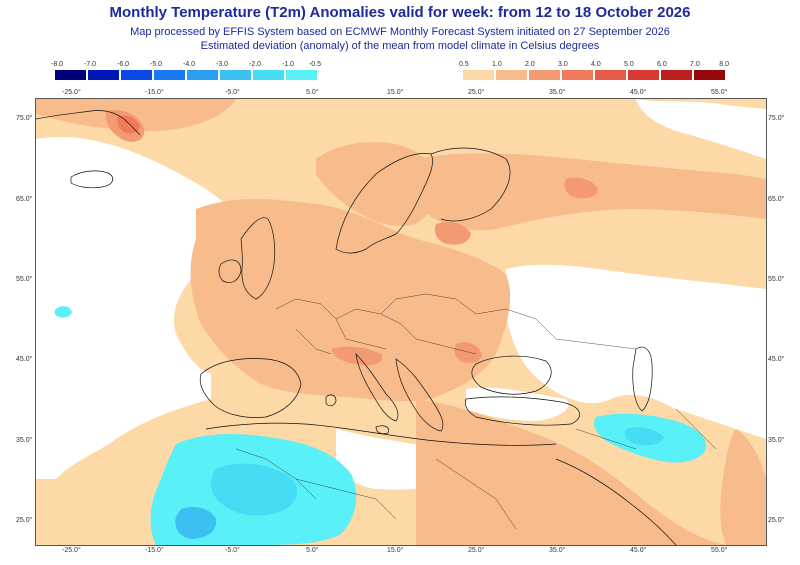 The width and height of the screenshot is (800, 565). Describe the element at coordinates (609, 71) in the screenshot. I see `legend-swatch: 4.0` at that location.